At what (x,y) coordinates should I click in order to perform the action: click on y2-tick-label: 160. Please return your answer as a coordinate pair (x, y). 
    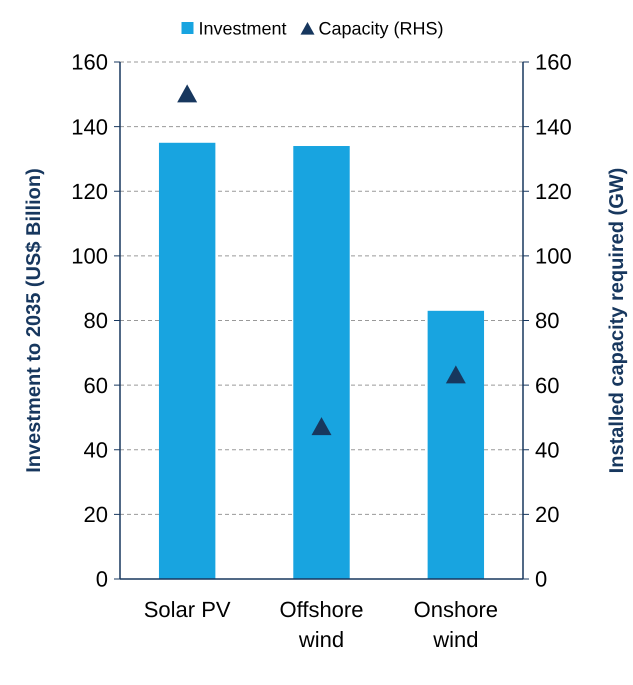
    Looking at the image, I should click on (553, 62).